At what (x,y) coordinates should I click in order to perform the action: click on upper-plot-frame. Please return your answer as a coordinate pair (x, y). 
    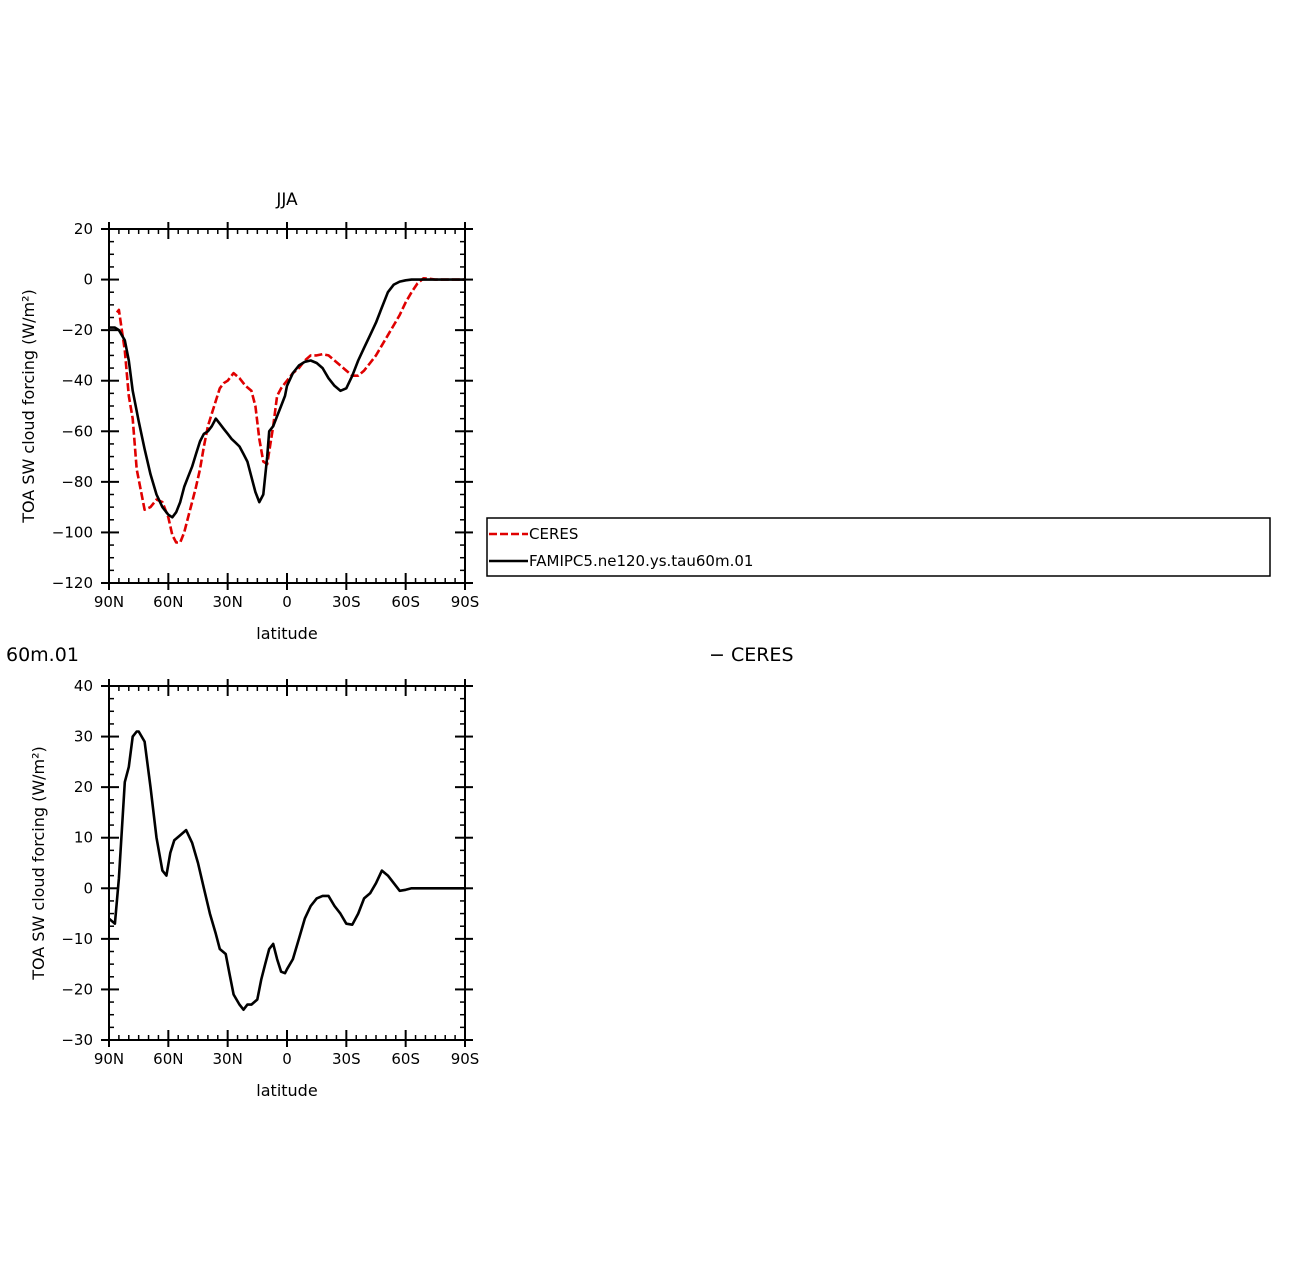
    Looking at the image, I should click on (287, 406).